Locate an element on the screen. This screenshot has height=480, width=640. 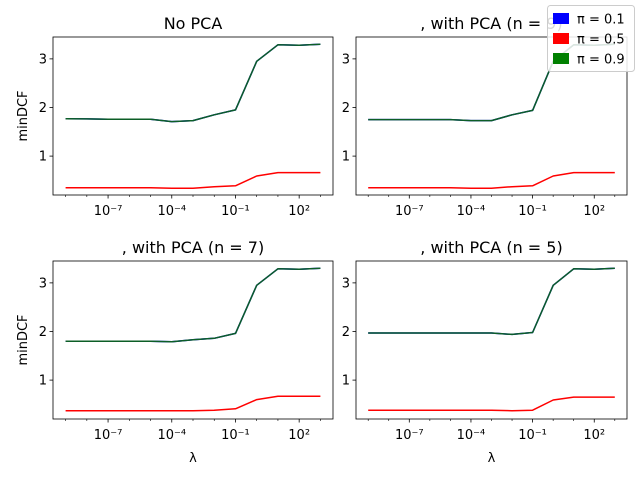
legend-label: π = 0.1 is located at coordinates (601, 20).